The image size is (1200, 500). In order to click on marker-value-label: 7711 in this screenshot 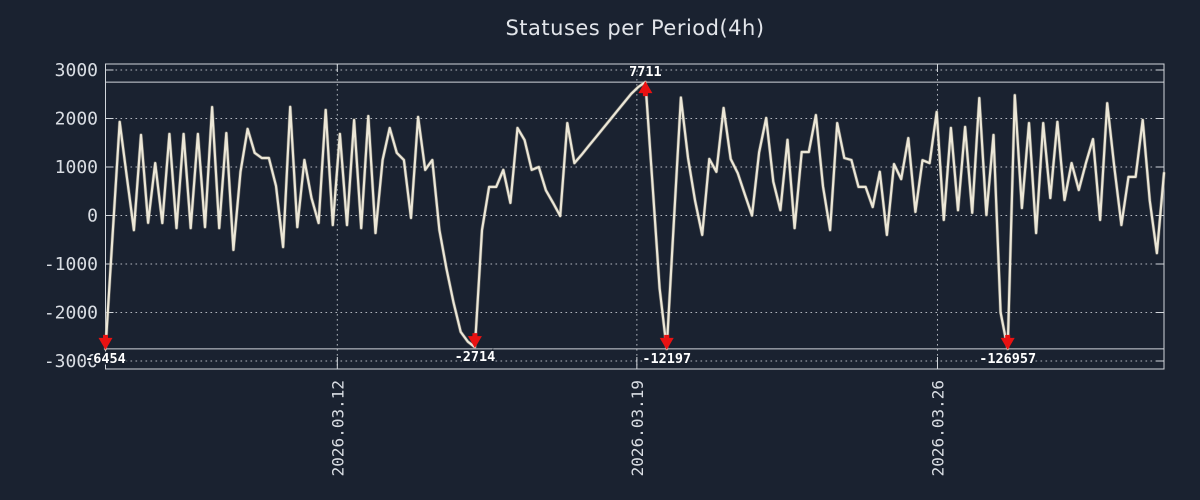, I will do `click(645, 72)`.